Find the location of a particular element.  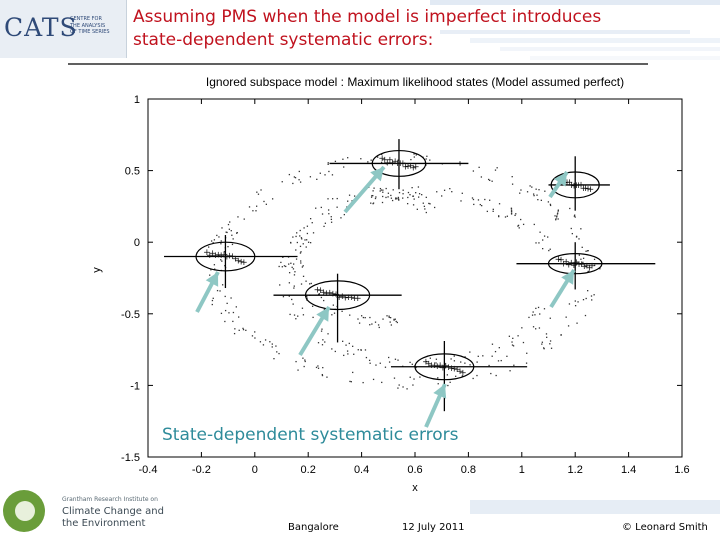

error-arrow is located at coordinates (207, 292).